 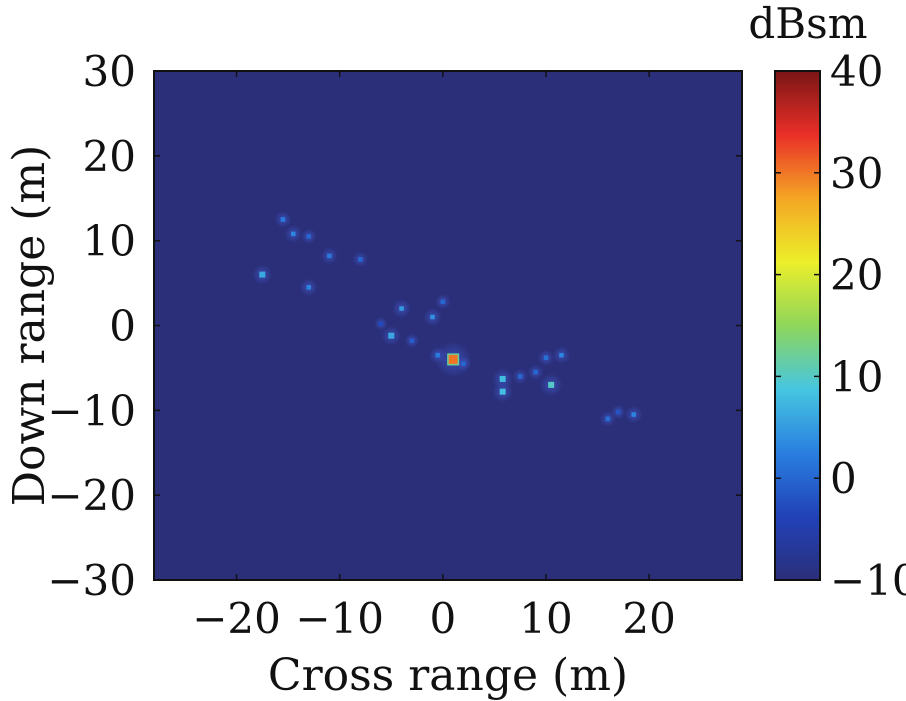 I want to click on y-tick-label: −10, so click(x=91, y=410).